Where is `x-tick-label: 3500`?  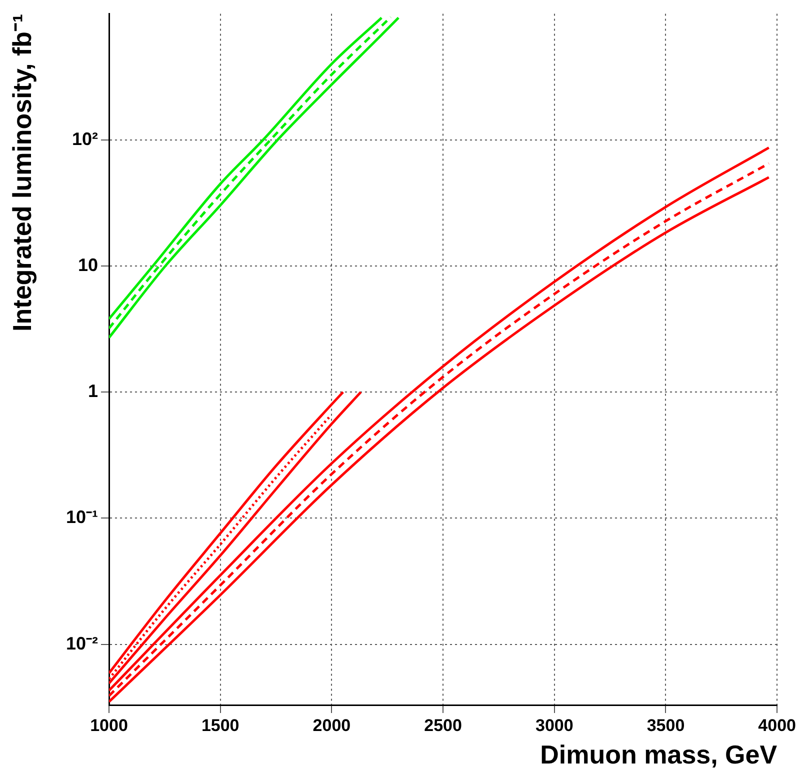 x-tick-label: 3500 is located at coordinates (665, 725).